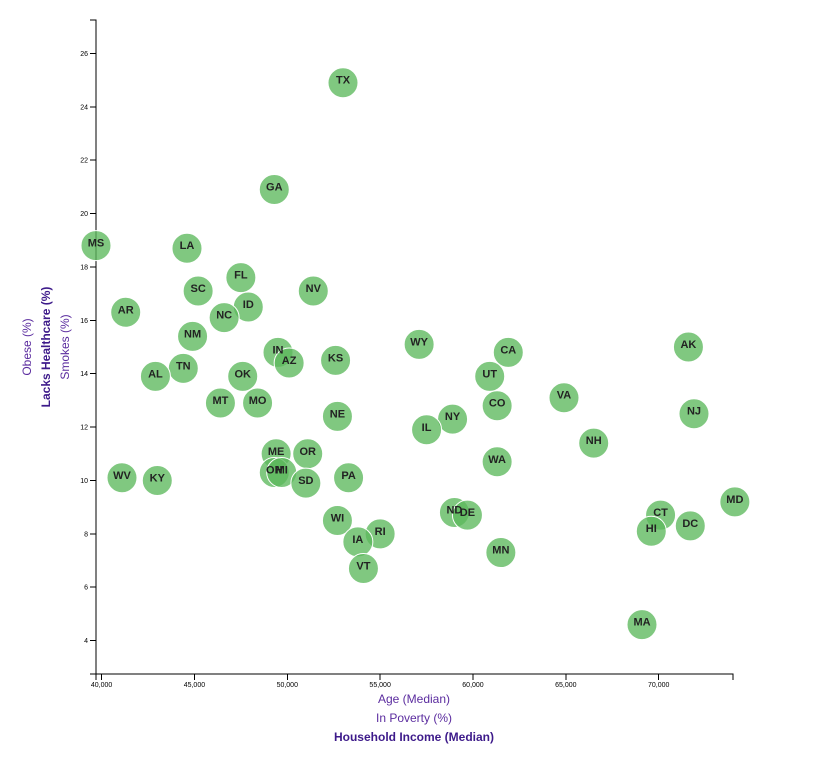 The height and width of the screenshot is (757, 814). I want to click on state-marker-tx, so click(343, 83).